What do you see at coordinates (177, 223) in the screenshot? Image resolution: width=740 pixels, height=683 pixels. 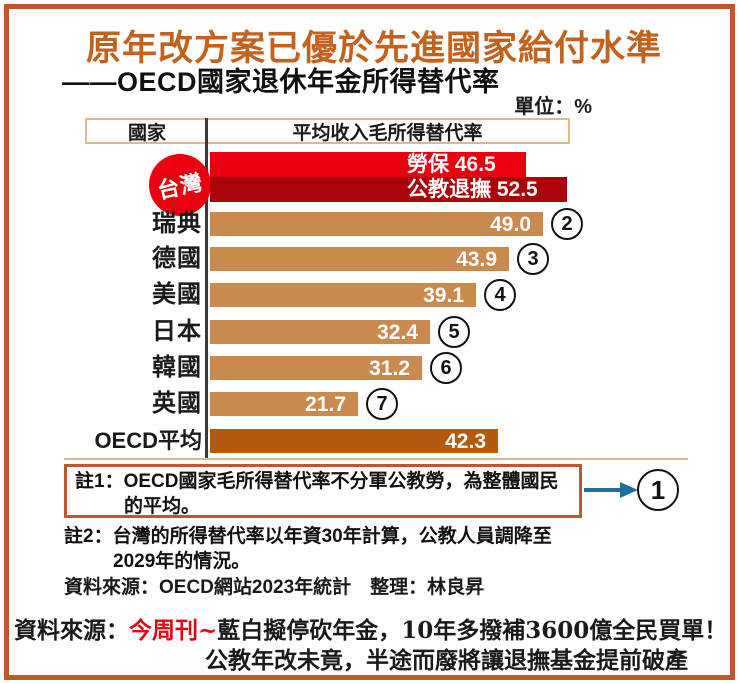 I see `country-label: 瑞典` at bounding box center [177, 223].